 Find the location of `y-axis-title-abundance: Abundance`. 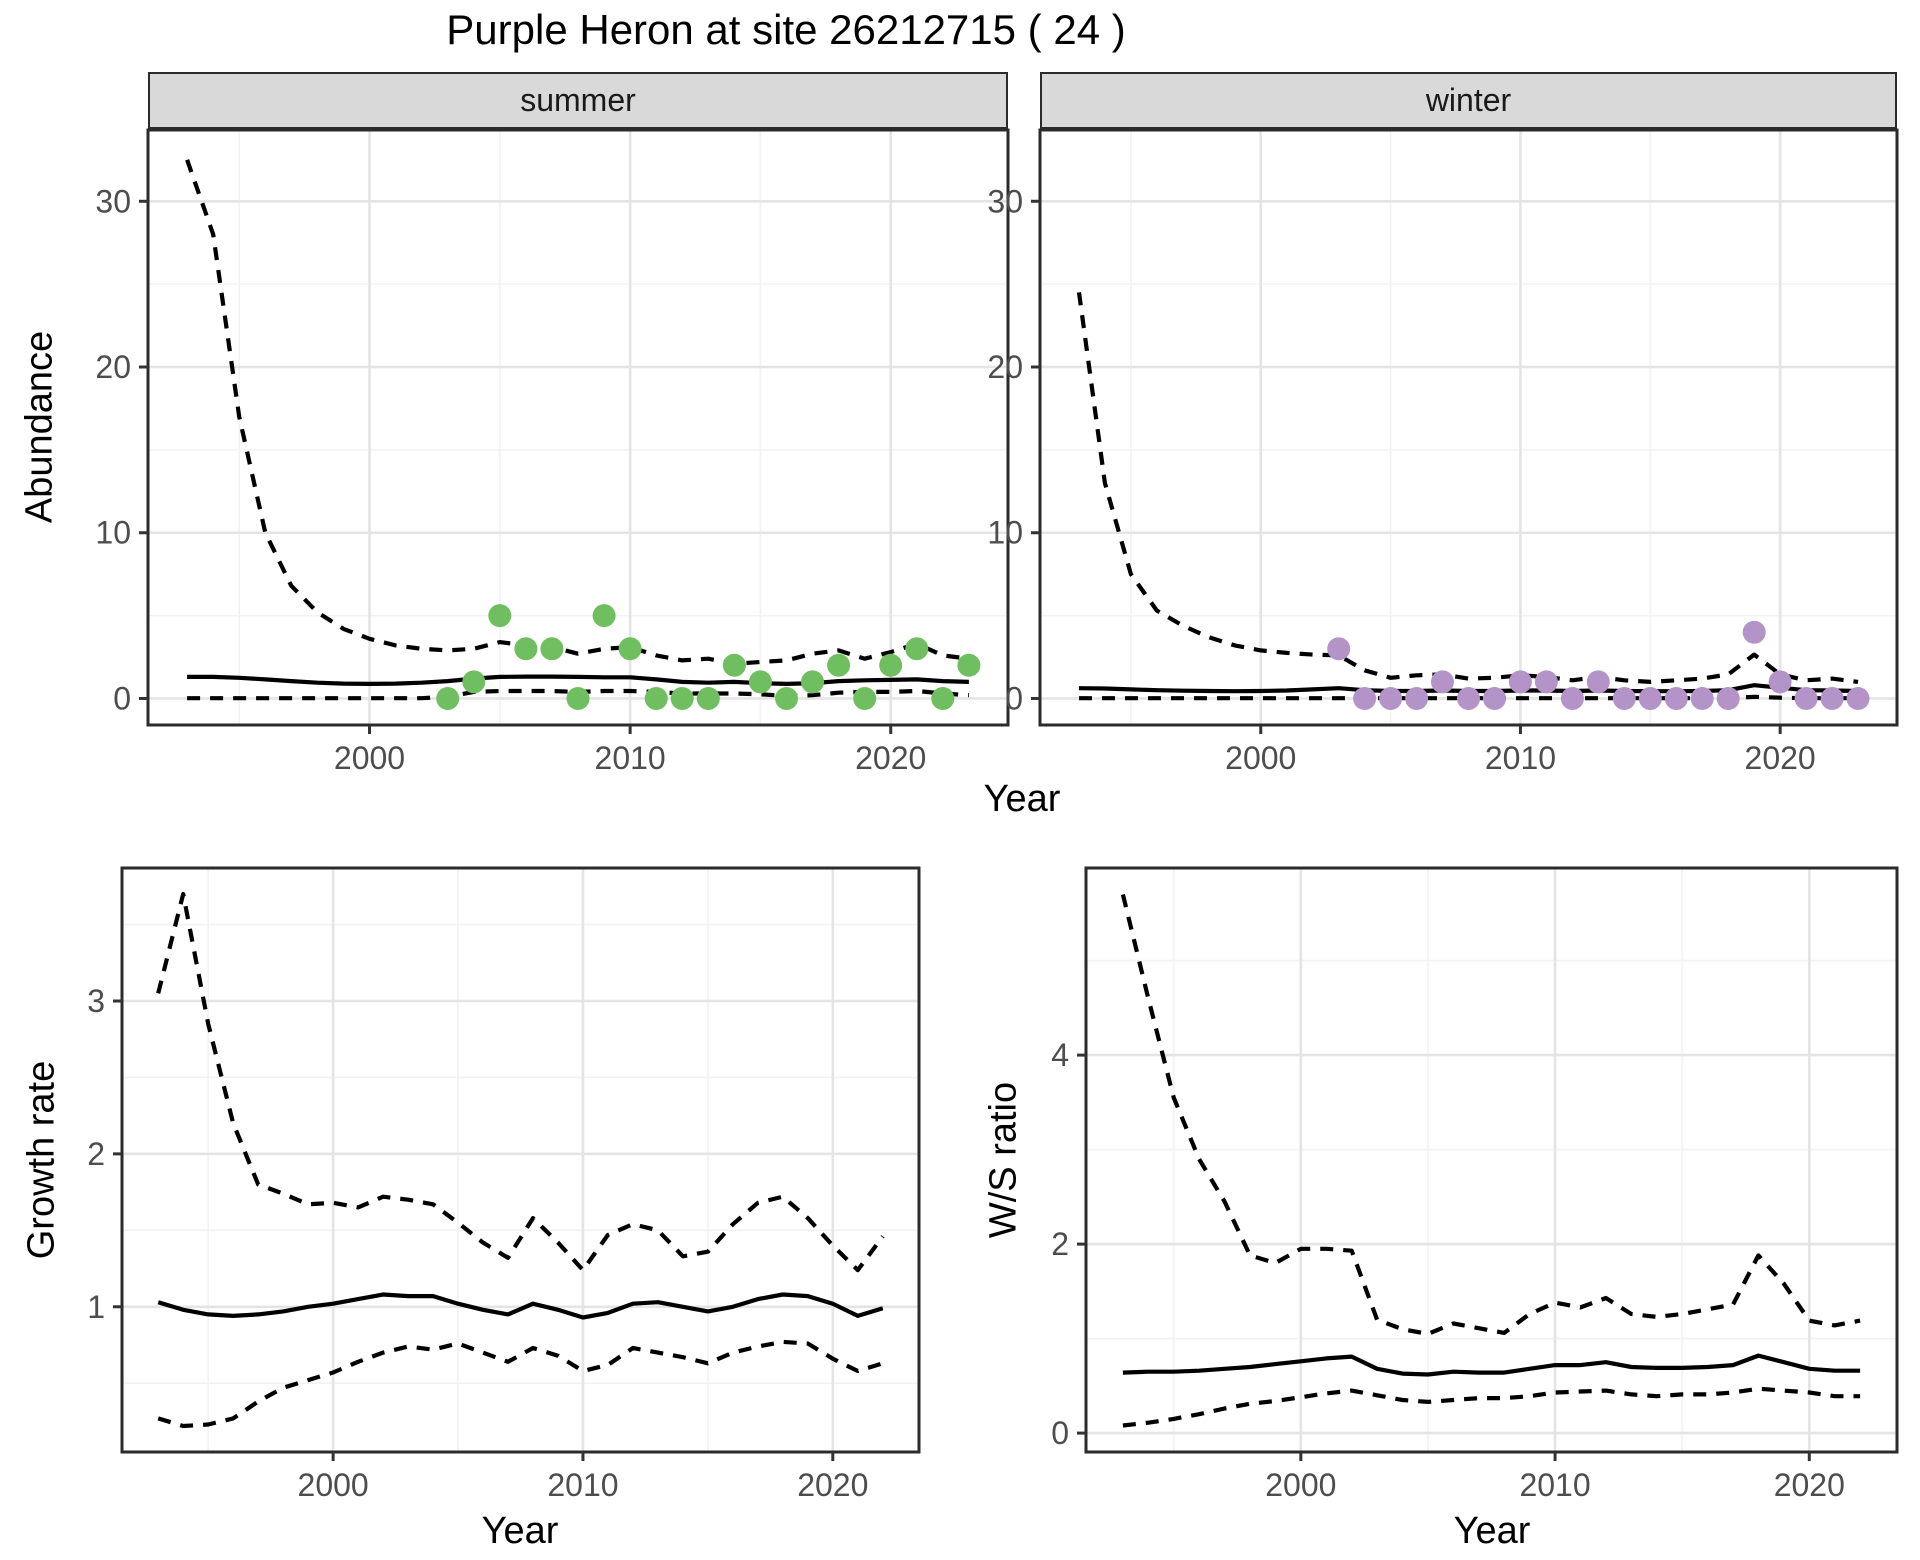

y-axis-title-abundance: Abundance is located at coordinates (39, 427).